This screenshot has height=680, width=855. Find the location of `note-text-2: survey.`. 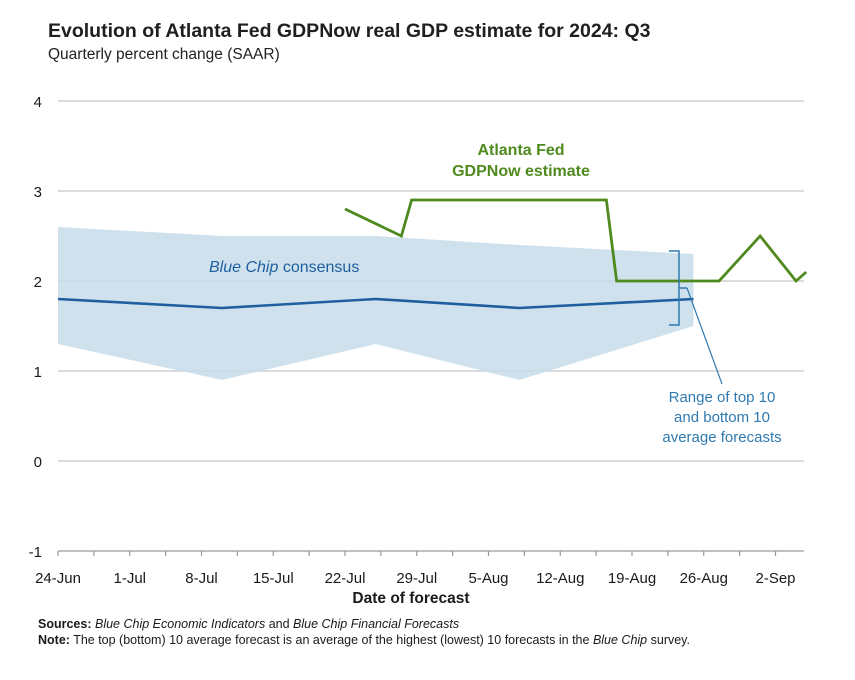

note-text-2: survey. is located at coordinates (668, 640).